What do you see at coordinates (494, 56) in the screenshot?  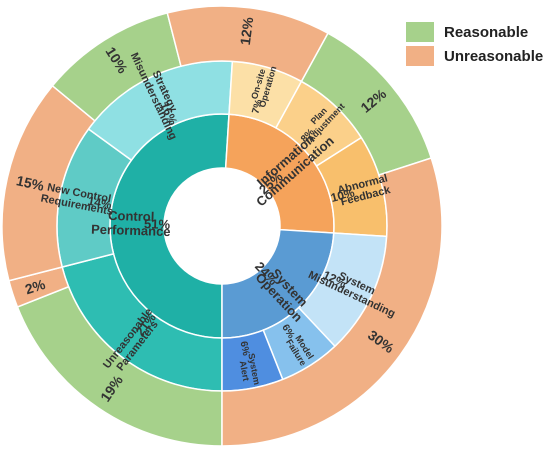 I see `legend-label-unreasonable: Unreasonable` at bounding box center [494, 56].